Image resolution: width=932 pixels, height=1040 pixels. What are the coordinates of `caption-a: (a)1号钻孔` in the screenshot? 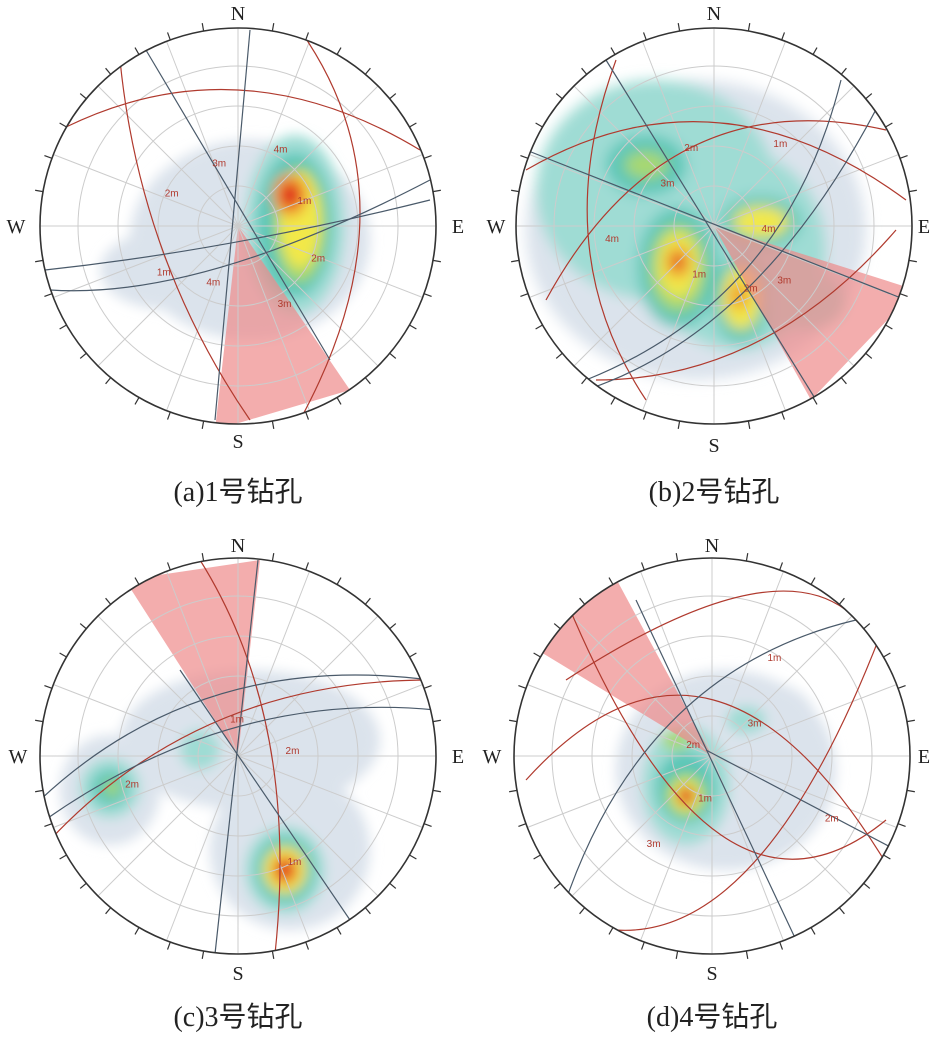 It's located at (238, 492).